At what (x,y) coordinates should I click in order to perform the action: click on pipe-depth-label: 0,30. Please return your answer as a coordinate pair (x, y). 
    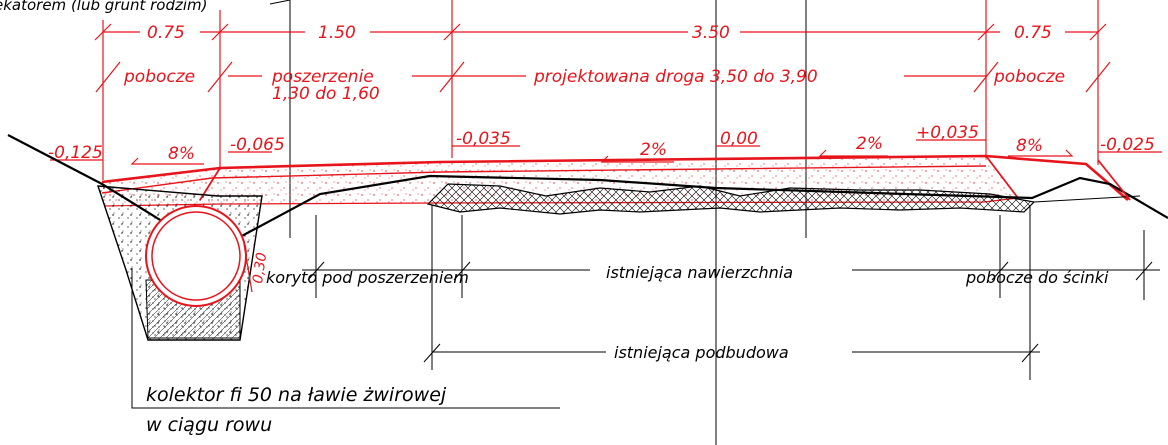
    Looking at the image, I should click on (260, 267).